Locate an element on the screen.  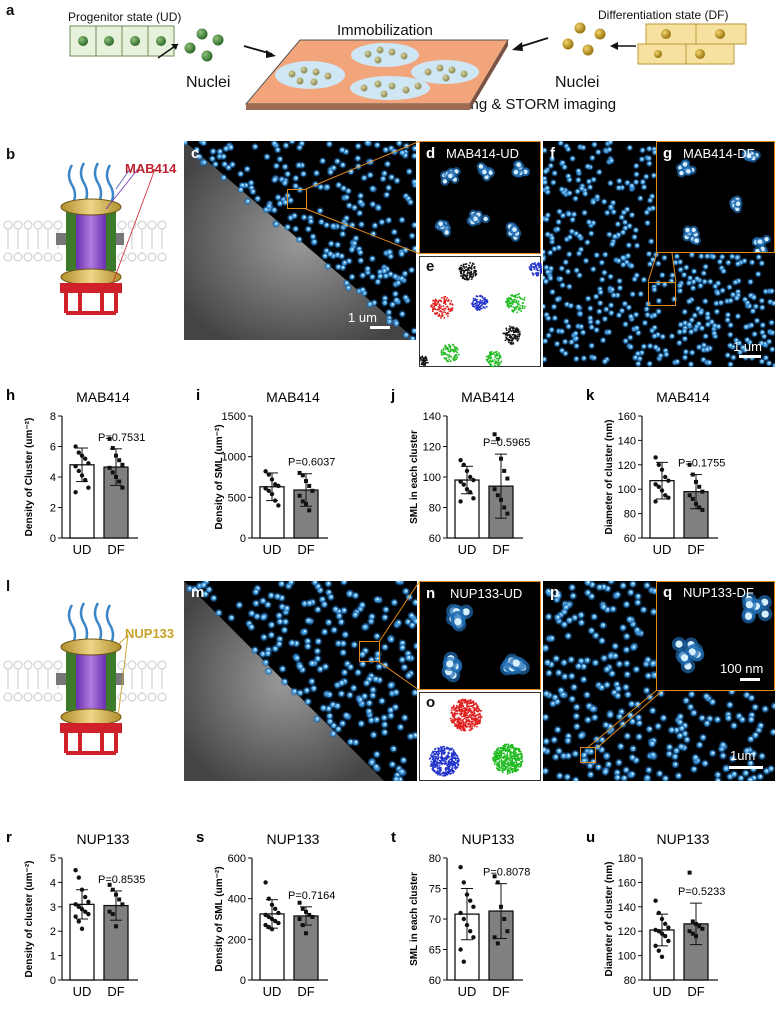
panel-label-h: h is located at coordinates (10, 395).